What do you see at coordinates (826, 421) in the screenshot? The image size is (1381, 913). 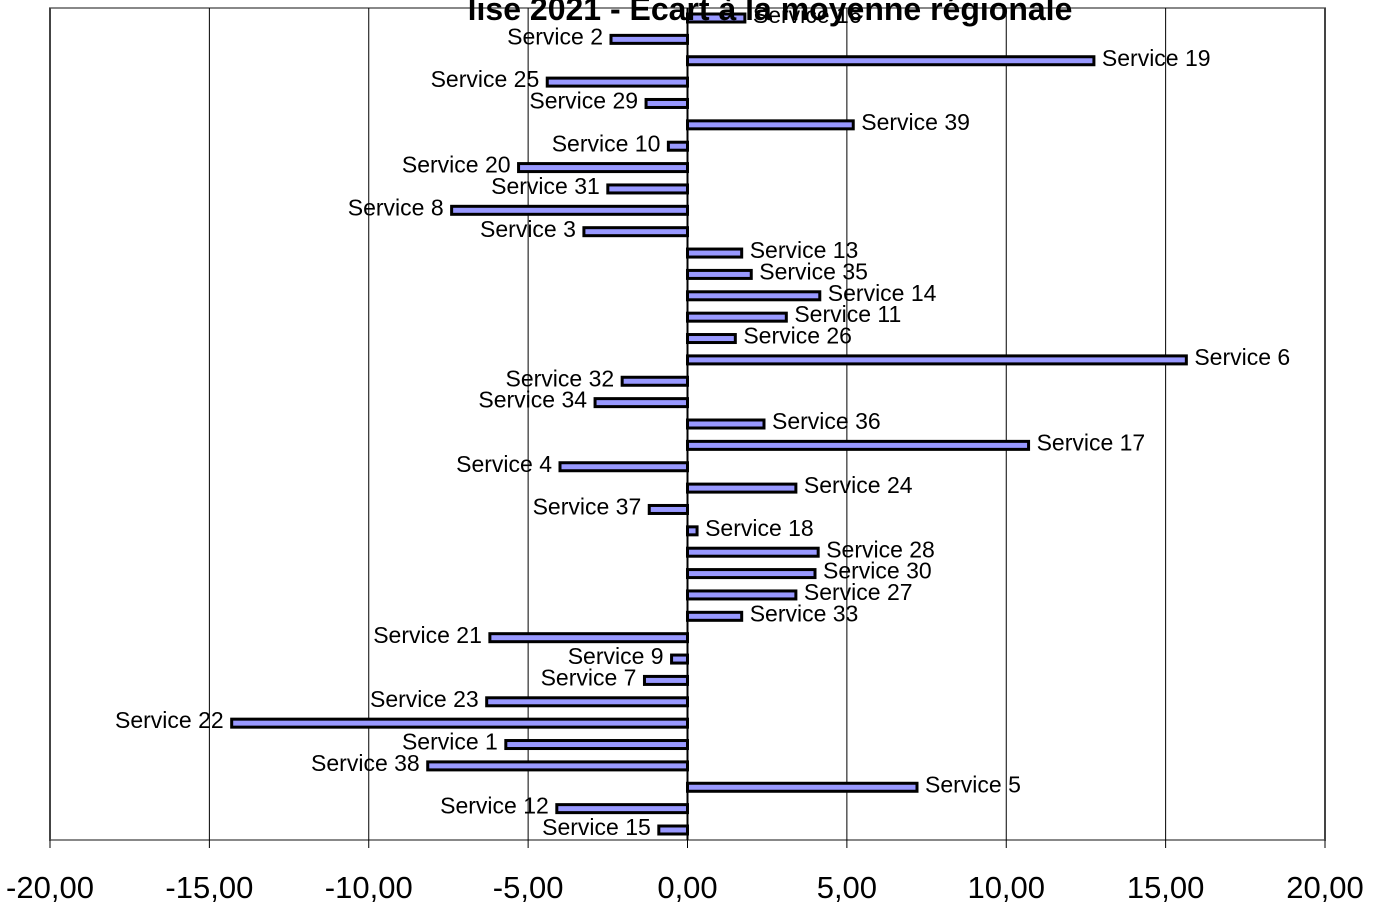 I see `bar-label: Service 36` at bounding box center [826, 421].